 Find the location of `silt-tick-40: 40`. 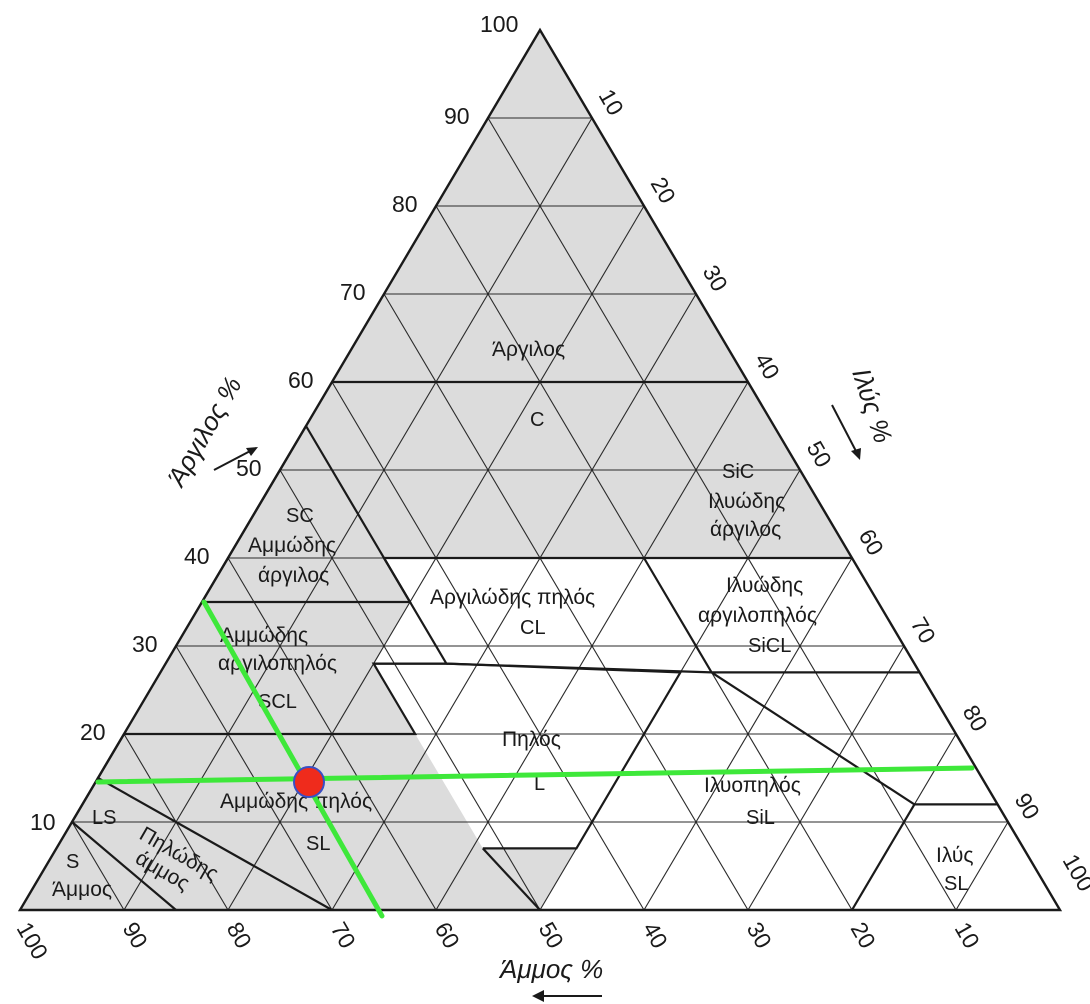

silt-tick-40: 40 is located at coordinates (767, 366).